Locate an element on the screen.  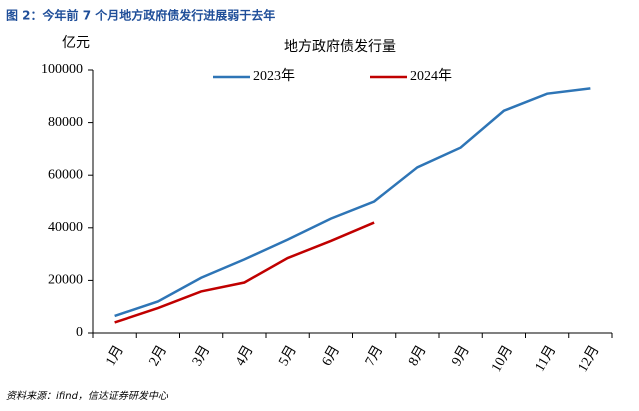
source: 资料来源：ifind，信达证券研发中心 is located at coordinates (87, 396).